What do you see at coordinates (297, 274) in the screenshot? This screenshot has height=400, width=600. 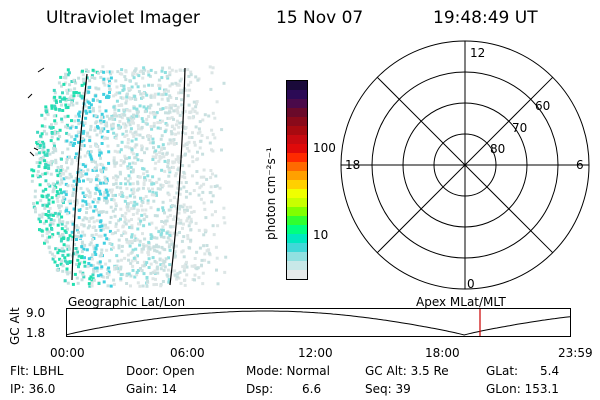 I see `colorbar-segment` at bounding box center [297, 274].